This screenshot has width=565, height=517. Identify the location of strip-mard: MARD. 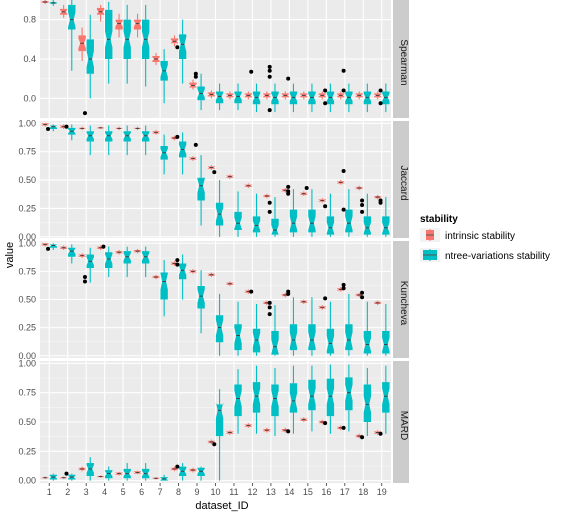
(401, 422).